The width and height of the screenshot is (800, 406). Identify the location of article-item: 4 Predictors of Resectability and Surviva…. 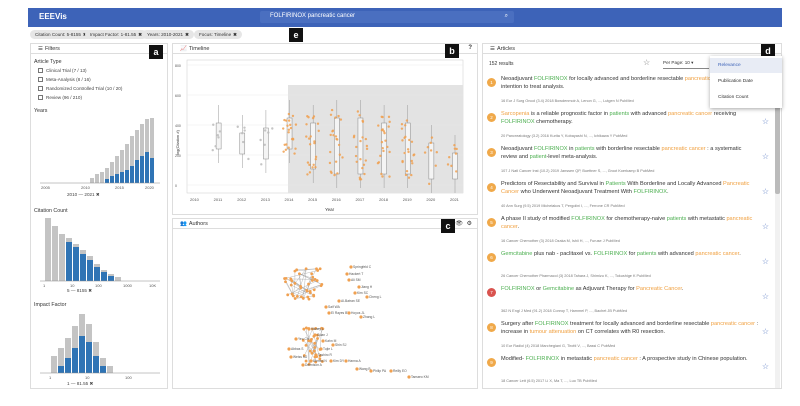
(629, 197).